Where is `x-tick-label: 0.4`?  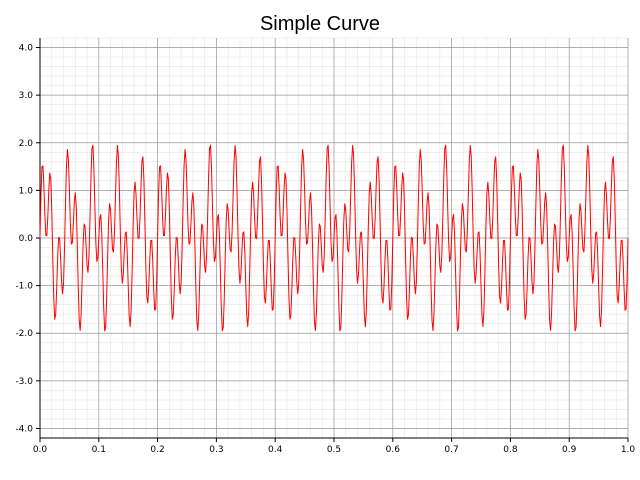 x-tick-label: 0.4 is located at coordinates (275, 450).